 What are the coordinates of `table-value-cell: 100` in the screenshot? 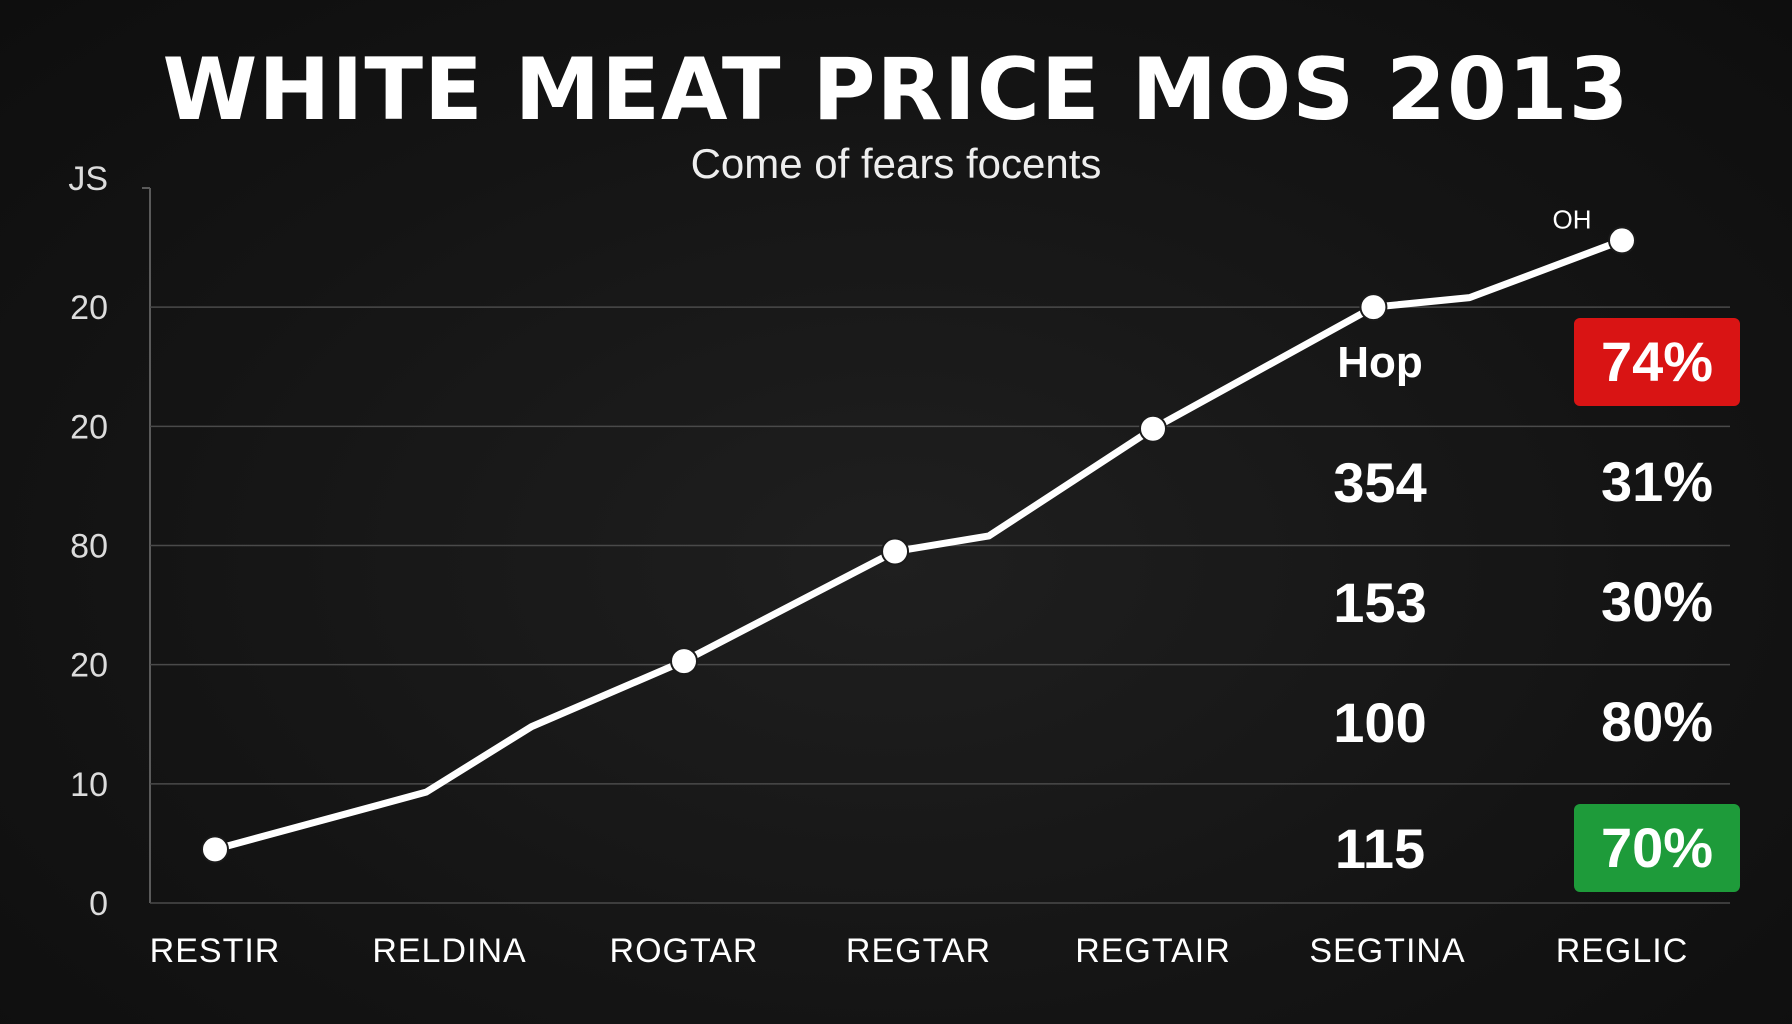 It's located at (1380, 722).